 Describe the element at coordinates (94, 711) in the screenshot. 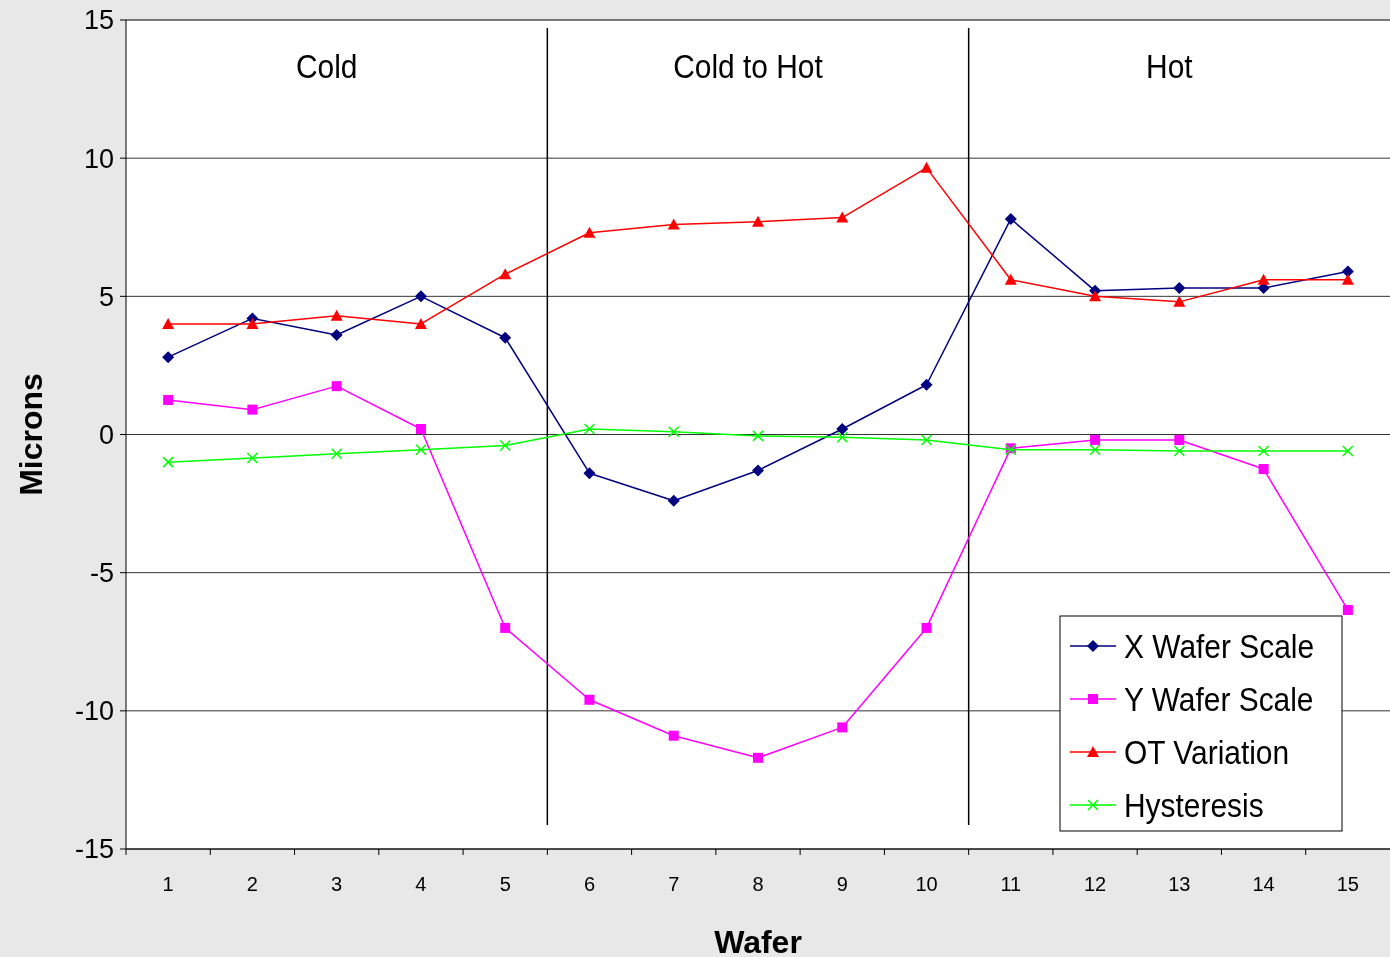

I see `y-tick-label: -10` at that location.